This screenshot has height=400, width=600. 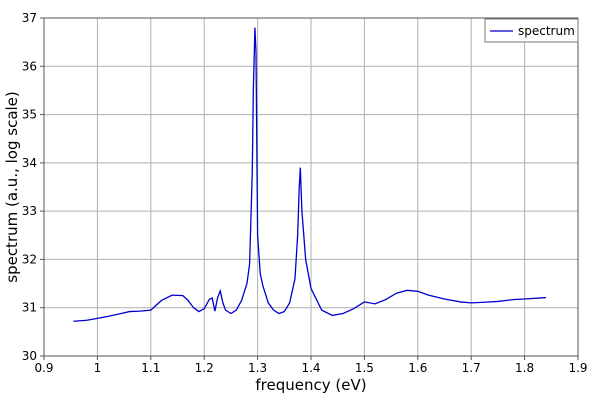 What do you see at coordinates (29, 18) in the screenshot?
I see `y-tick-label: 37` at bounding box center [29, 18].